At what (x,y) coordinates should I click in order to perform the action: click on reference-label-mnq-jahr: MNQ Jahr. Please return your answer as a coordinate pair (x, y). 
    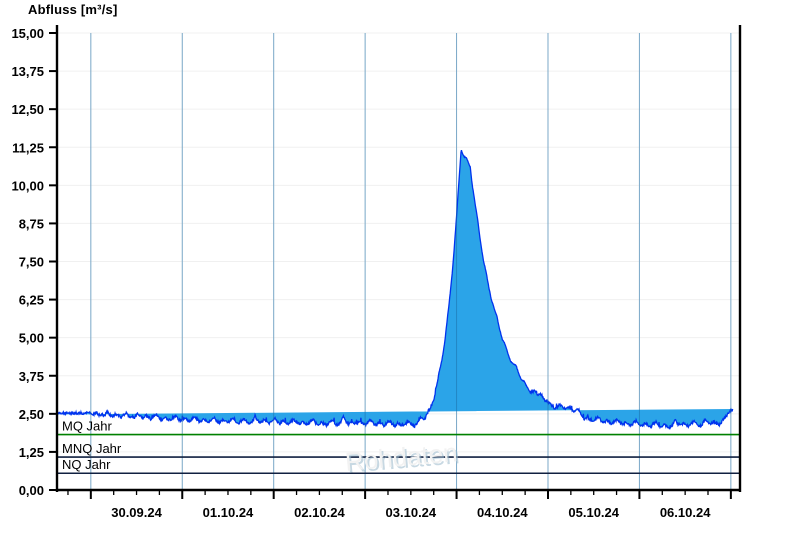
    Looking at the image, I should click on (92, 448).